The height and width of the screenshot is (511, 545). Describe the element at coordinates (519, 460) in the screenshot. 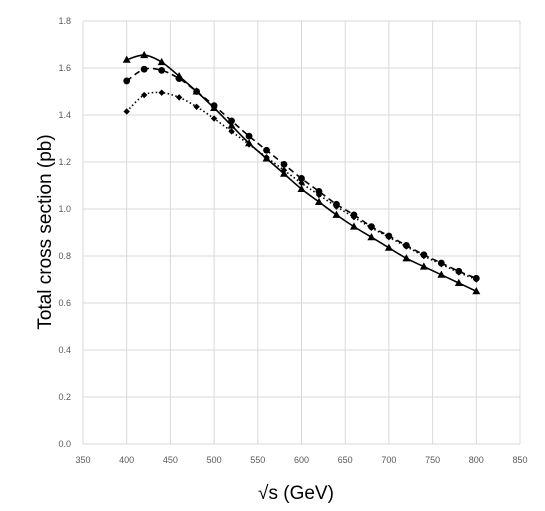

I see `x-tick-label: 850` at that location.